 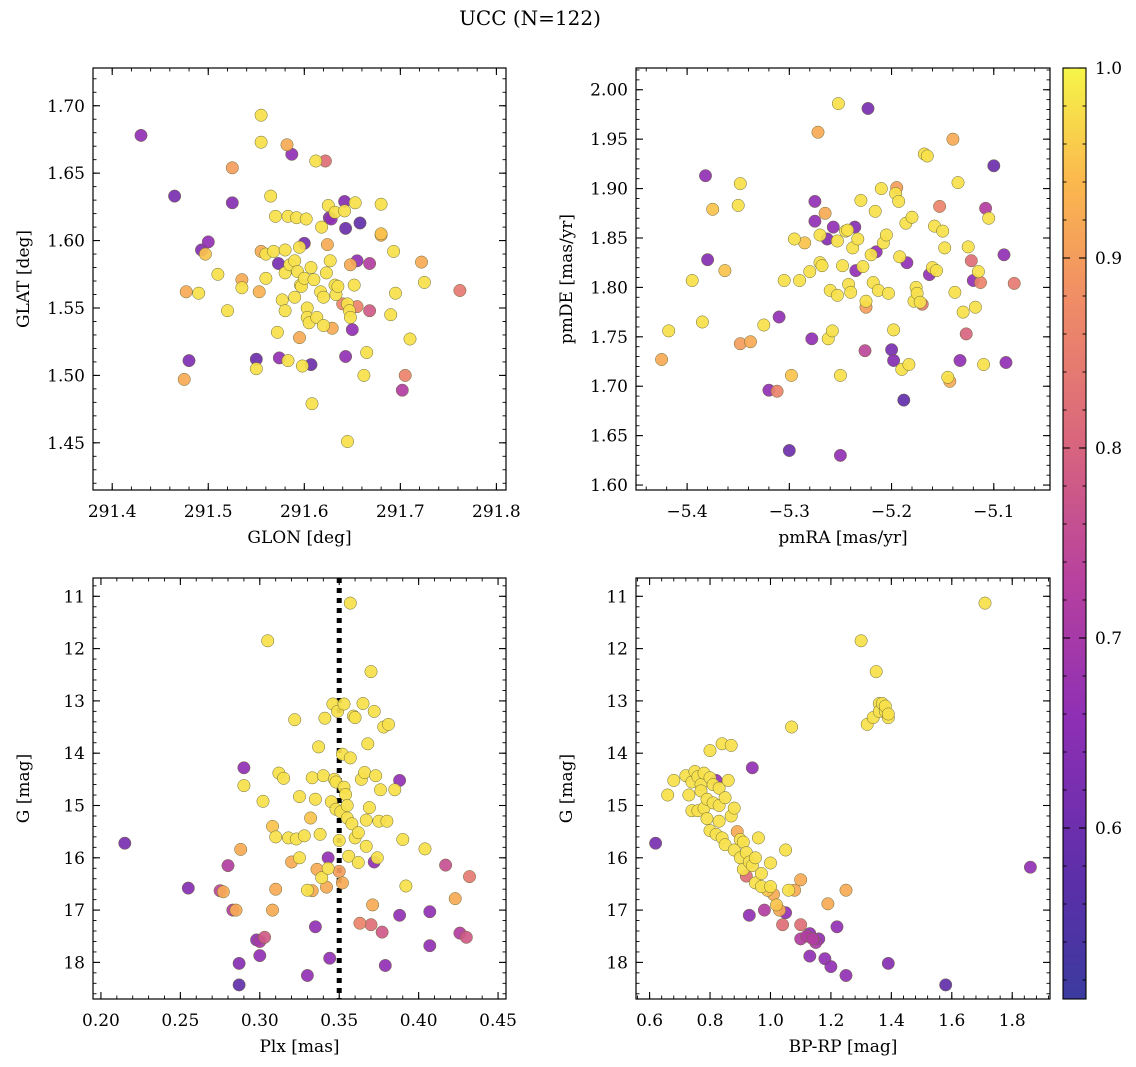 I want to click on colorbar-tick-label: 1.0, so click(x=1108, y=69).